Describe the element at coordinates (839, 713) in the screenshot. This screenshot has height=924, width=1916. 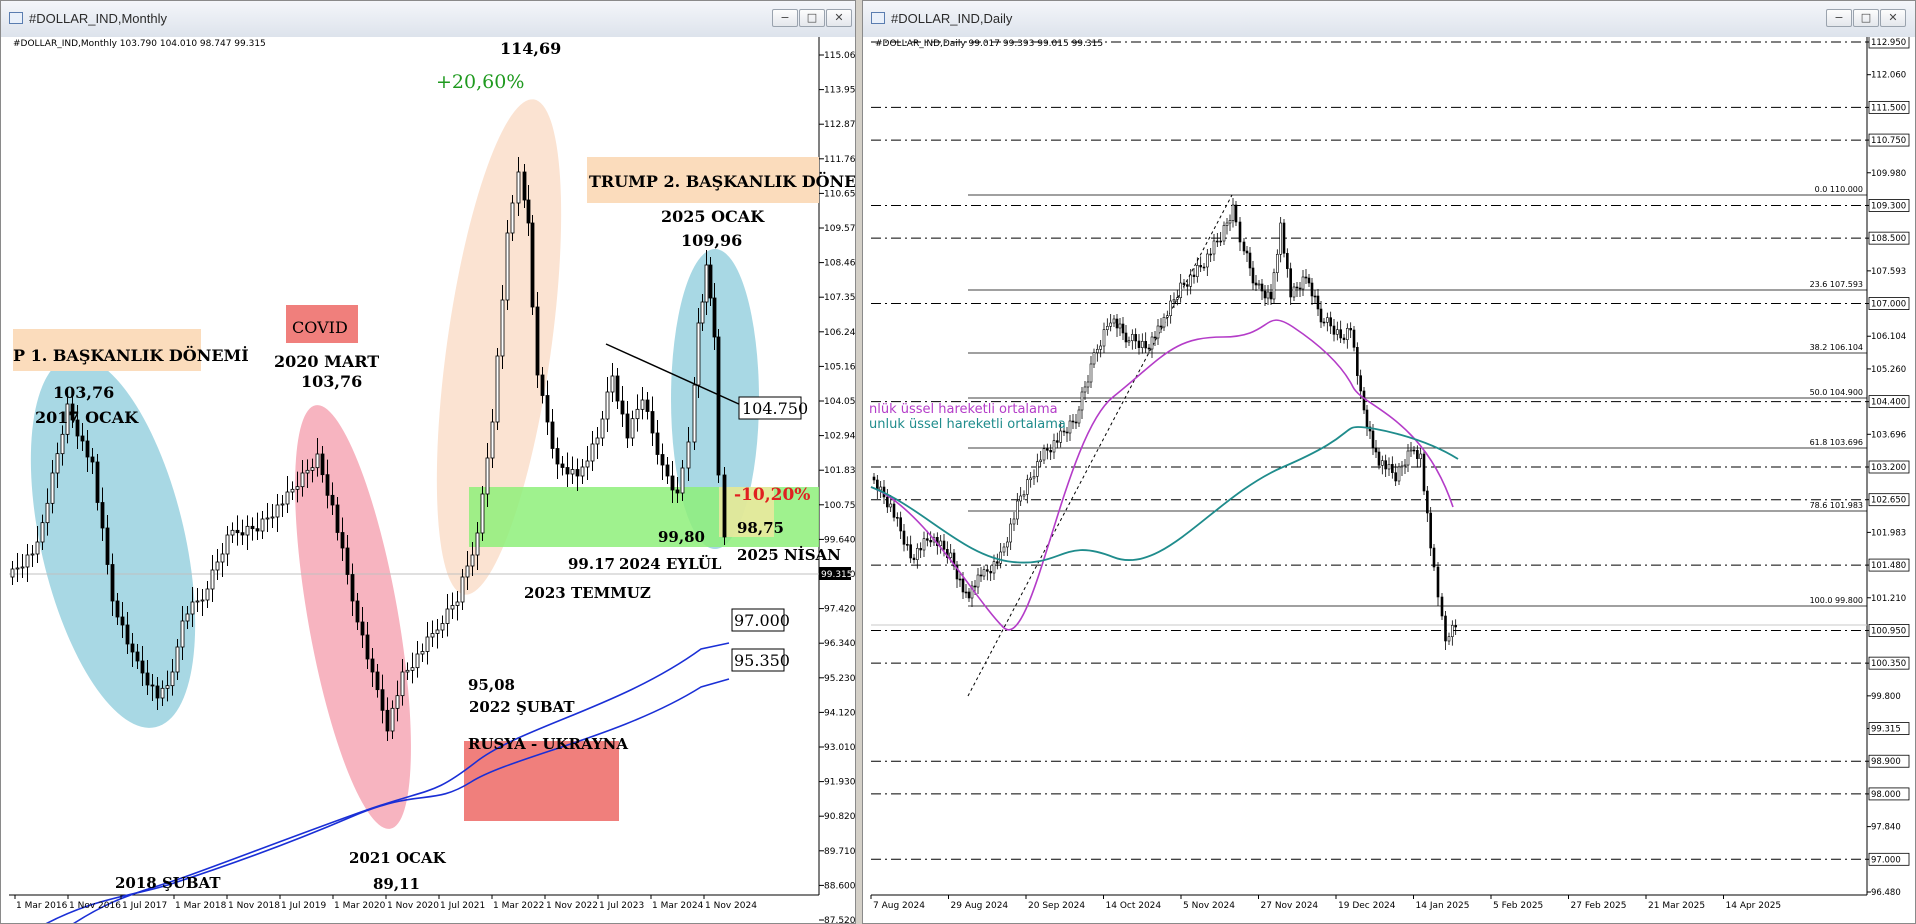
I see `price-axis-label: 94.120` at that location.